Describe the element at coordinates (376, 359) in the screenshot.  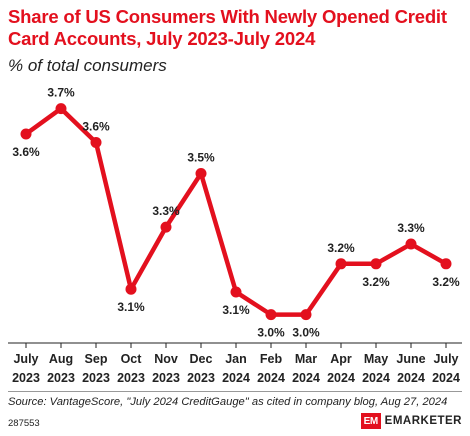
I see `x-tick-label-month: May` at that location.